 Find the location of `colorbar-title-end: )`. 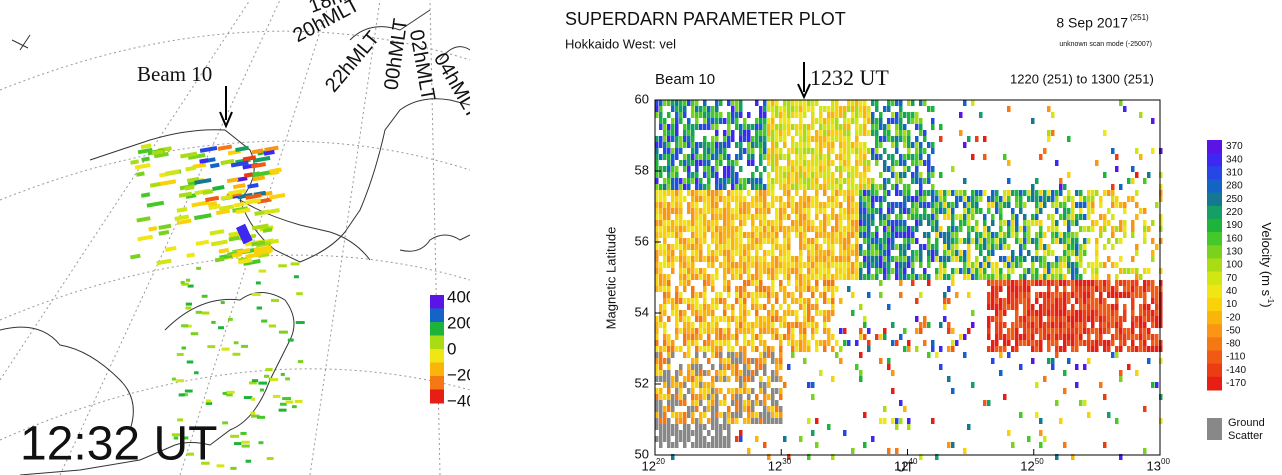

colorbar-title-end: ) is located at coordinates (1266, 305).